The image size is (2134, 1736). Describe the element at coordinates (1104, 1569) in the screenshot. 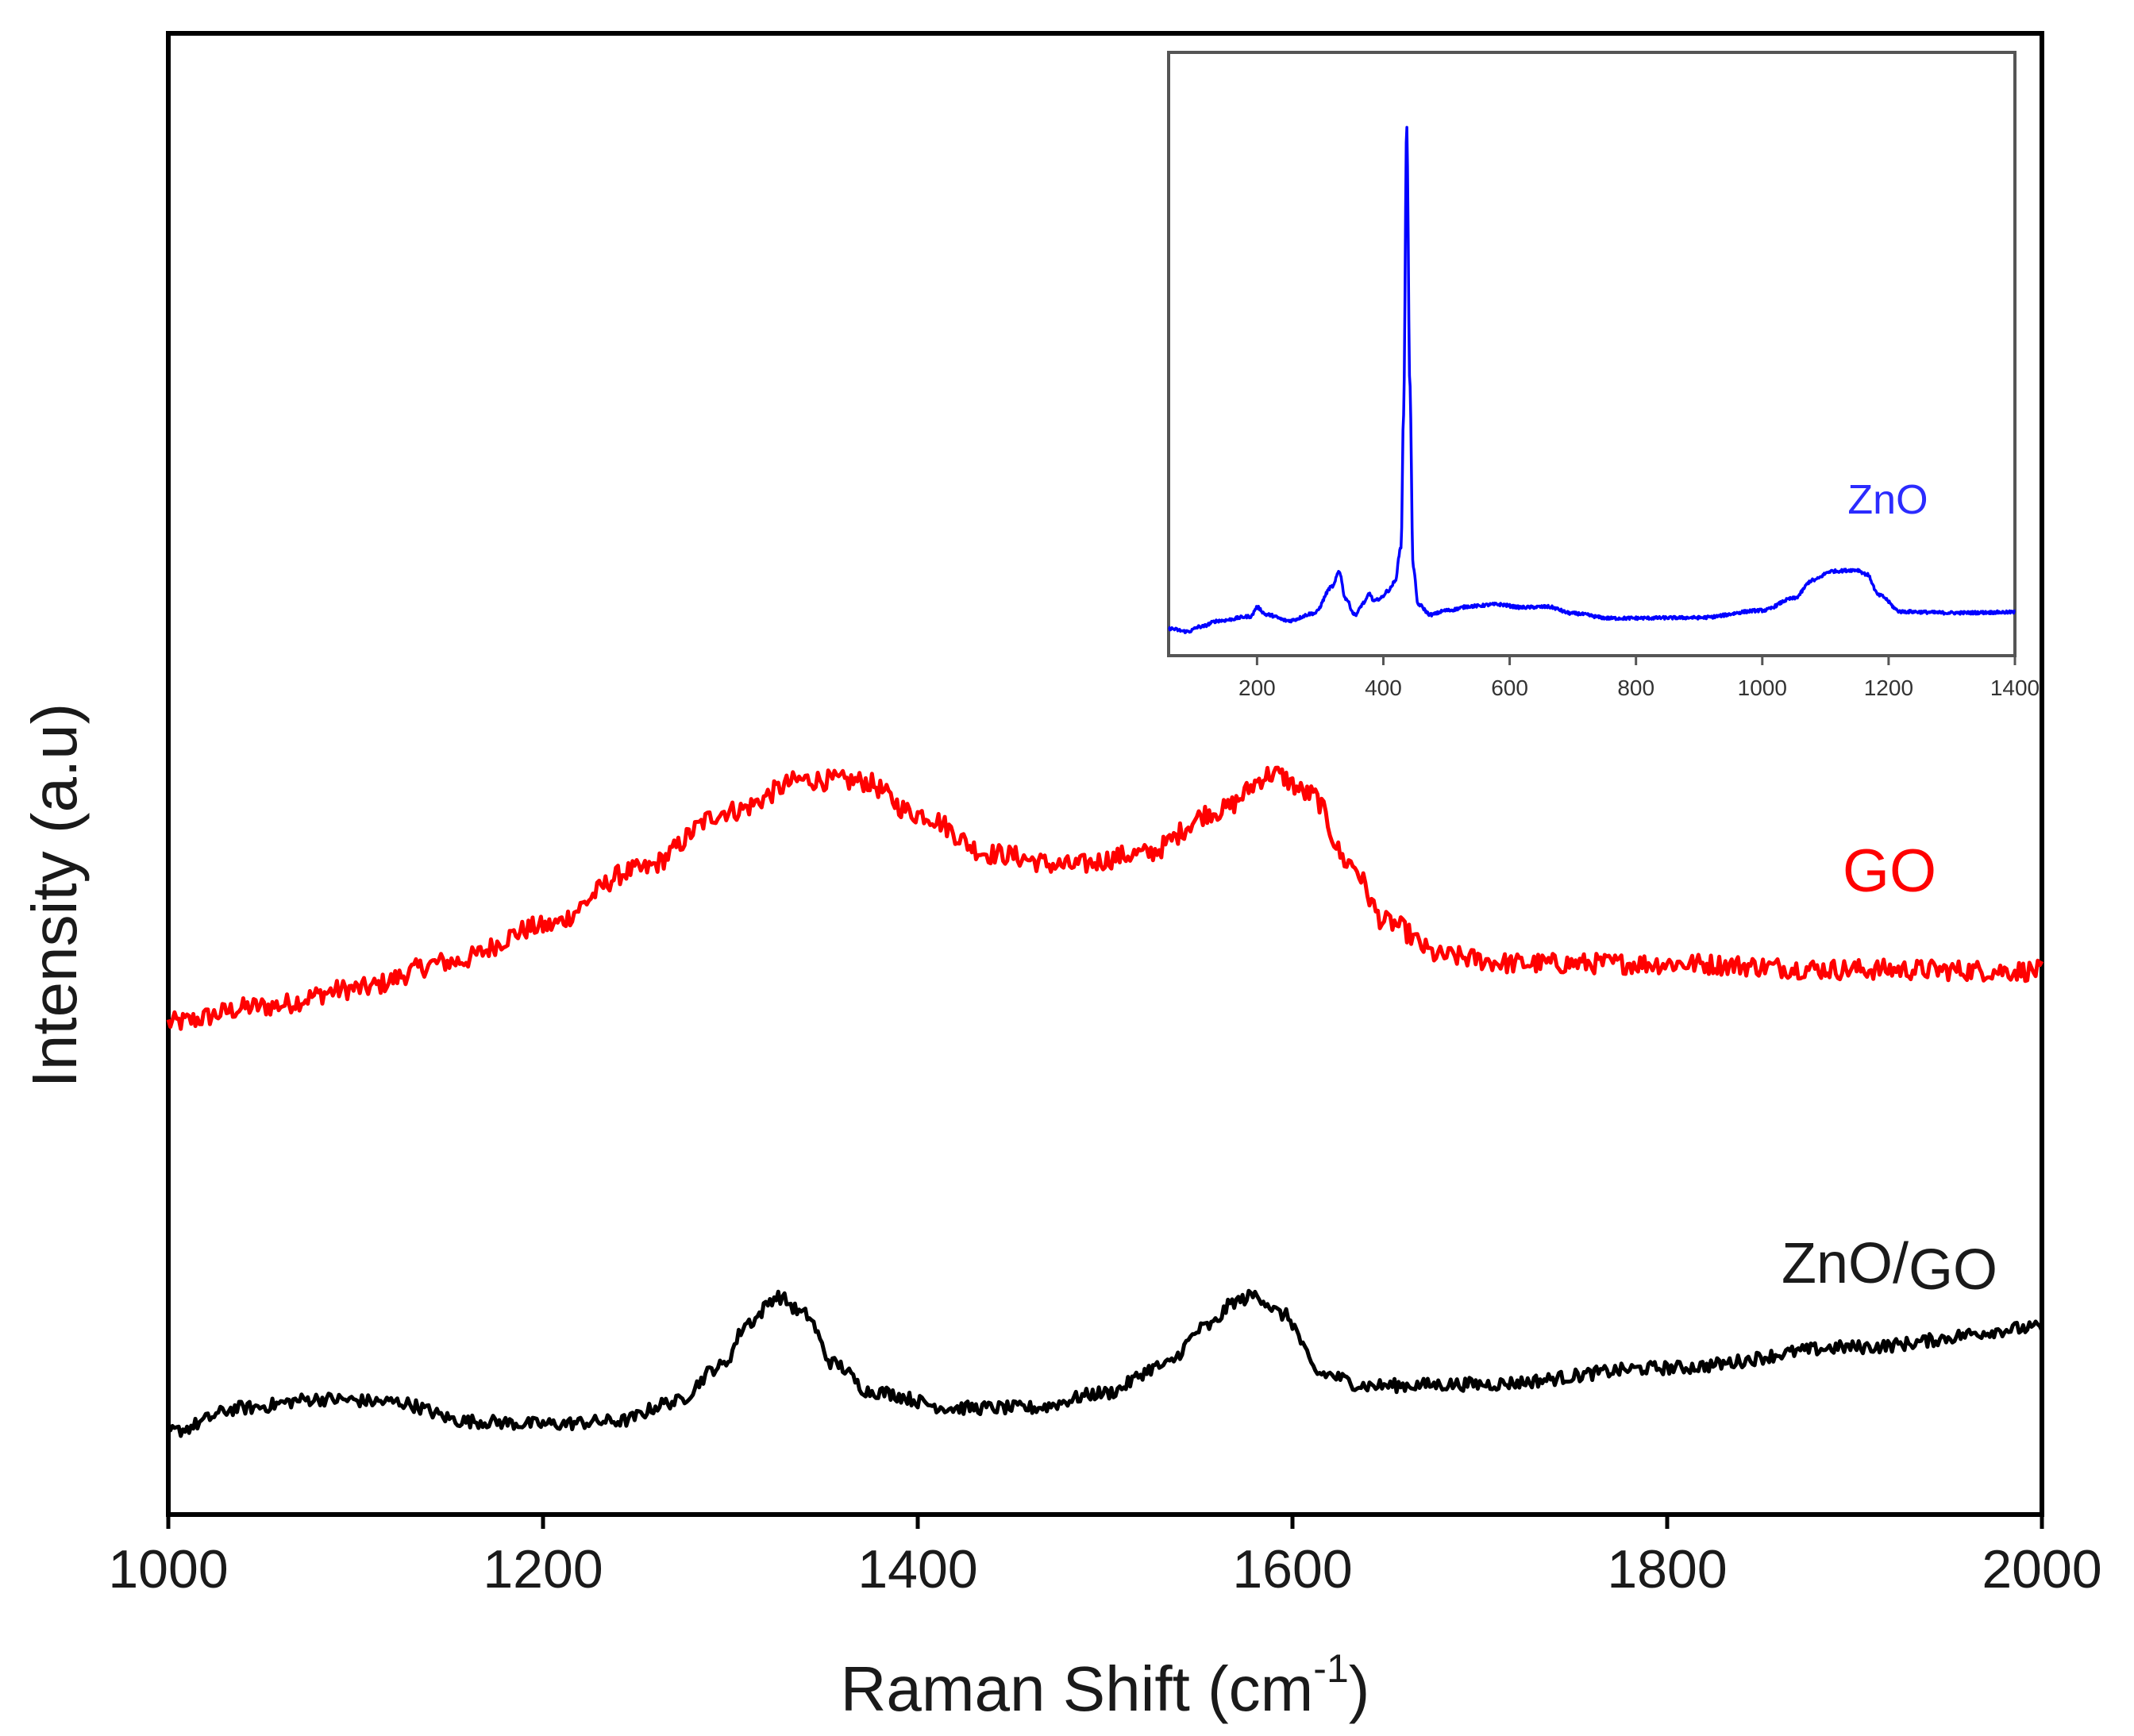

I see `main-x-tick-labels: 1000 1200 1400 1600 1800 2000` at that location.